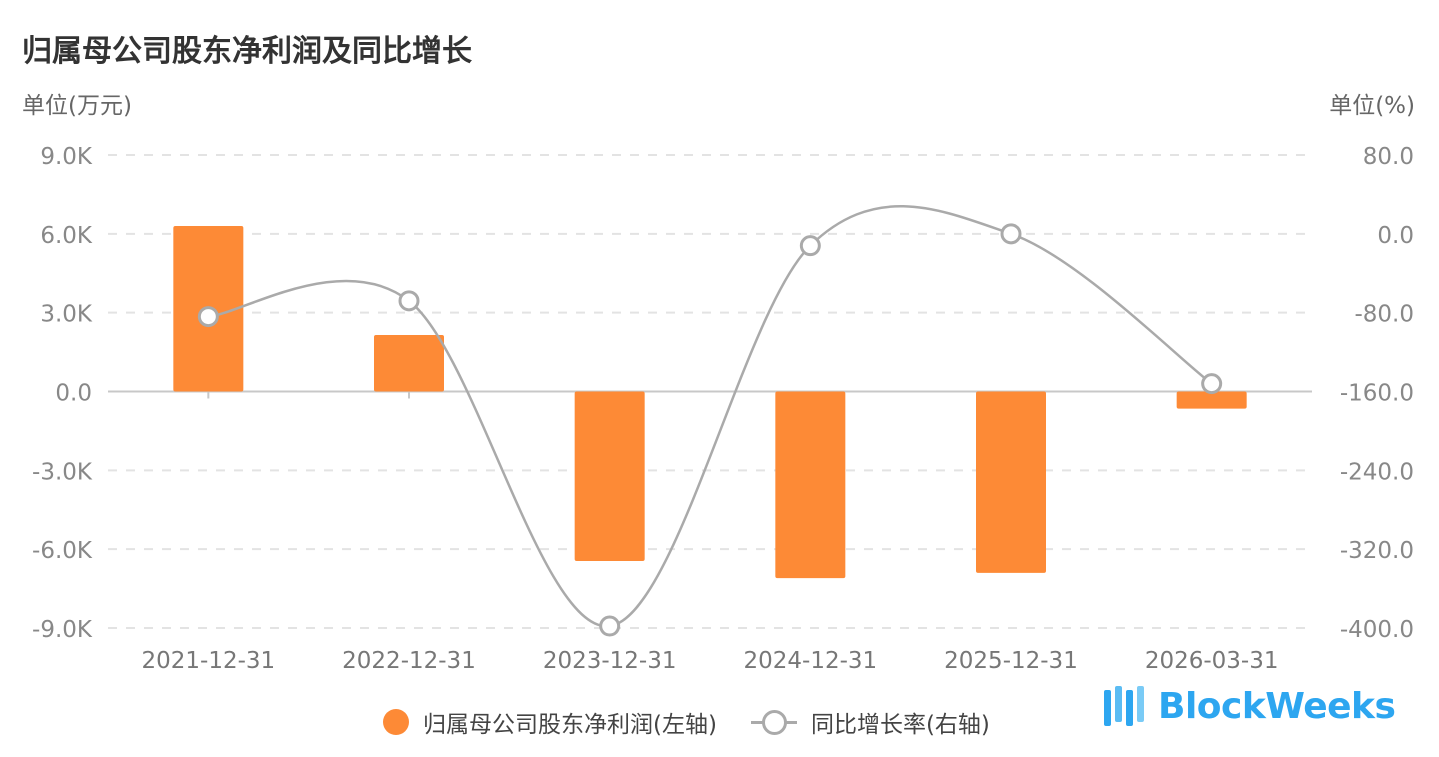 This screenshot has height=757, width=1439. What do you see at coordinates (208, 661) in the screenshot?
I see `x-axis-tick-label: 2021-12-31` at bounding box center [208, 661].